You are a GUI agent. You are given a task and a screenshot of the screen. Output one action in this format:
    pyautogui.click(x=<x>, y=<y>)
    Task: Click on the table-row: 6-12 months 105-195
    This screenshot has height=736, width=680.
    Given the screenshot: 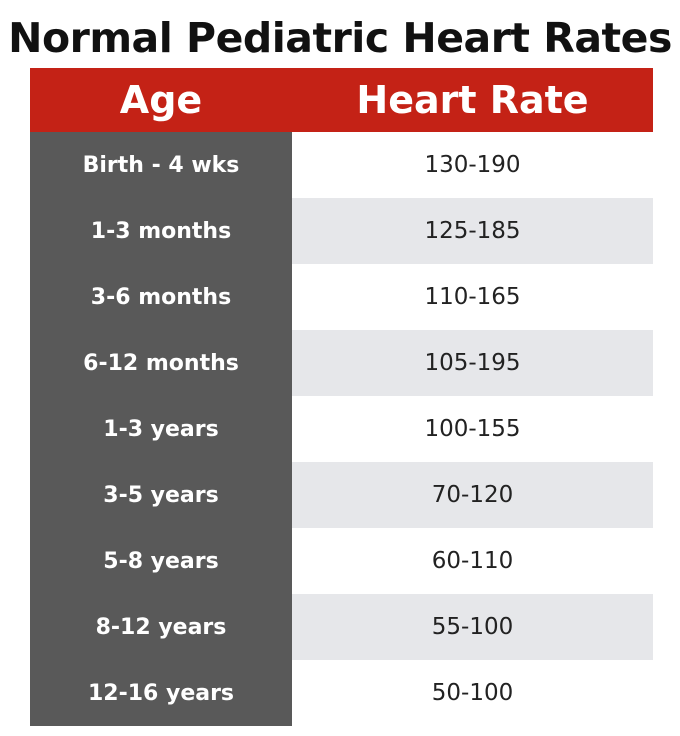 What is the action you would take?
    pyautogui.click(x=341, y=363)
    